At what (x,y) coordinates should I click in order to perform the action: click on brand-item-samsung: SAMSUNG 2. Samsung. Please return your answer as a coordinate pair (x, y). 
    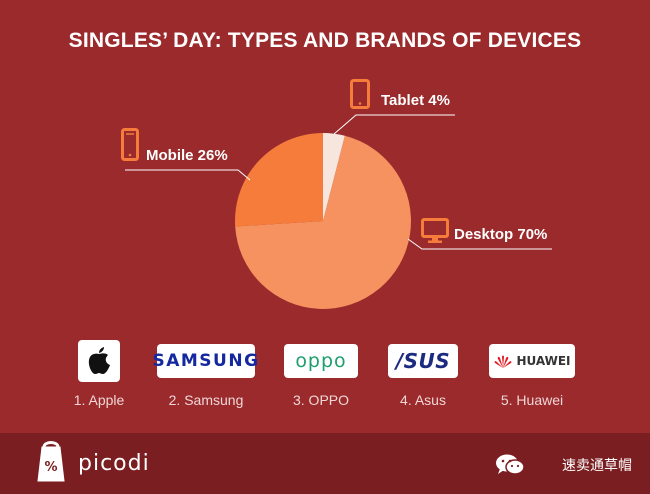
    Looking at the image, I should click on (206, 374).